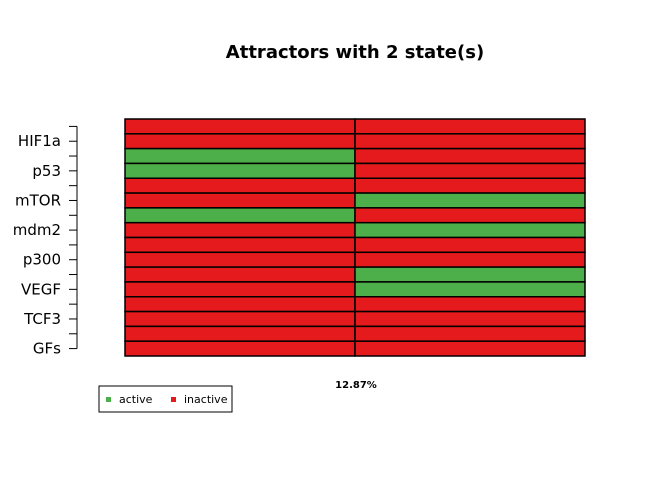 This screenshot has height=480, width=672. I want to click on legend-label-inactive: inactive, so click(206, 399).